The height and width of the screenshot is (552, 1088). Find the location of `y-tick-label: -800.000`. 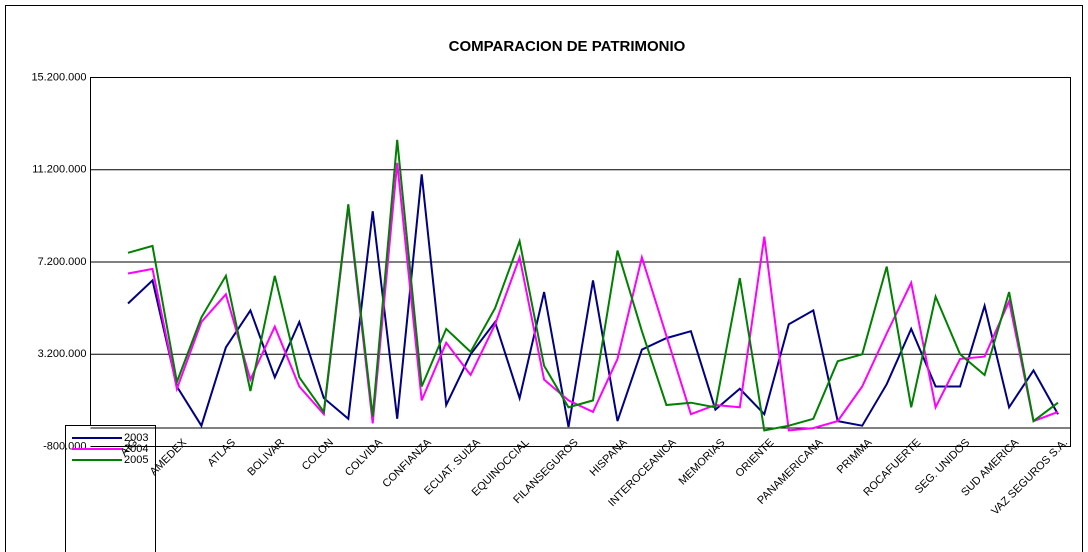

y-tick-label: -800.000 is located at coordinates (64, 446).